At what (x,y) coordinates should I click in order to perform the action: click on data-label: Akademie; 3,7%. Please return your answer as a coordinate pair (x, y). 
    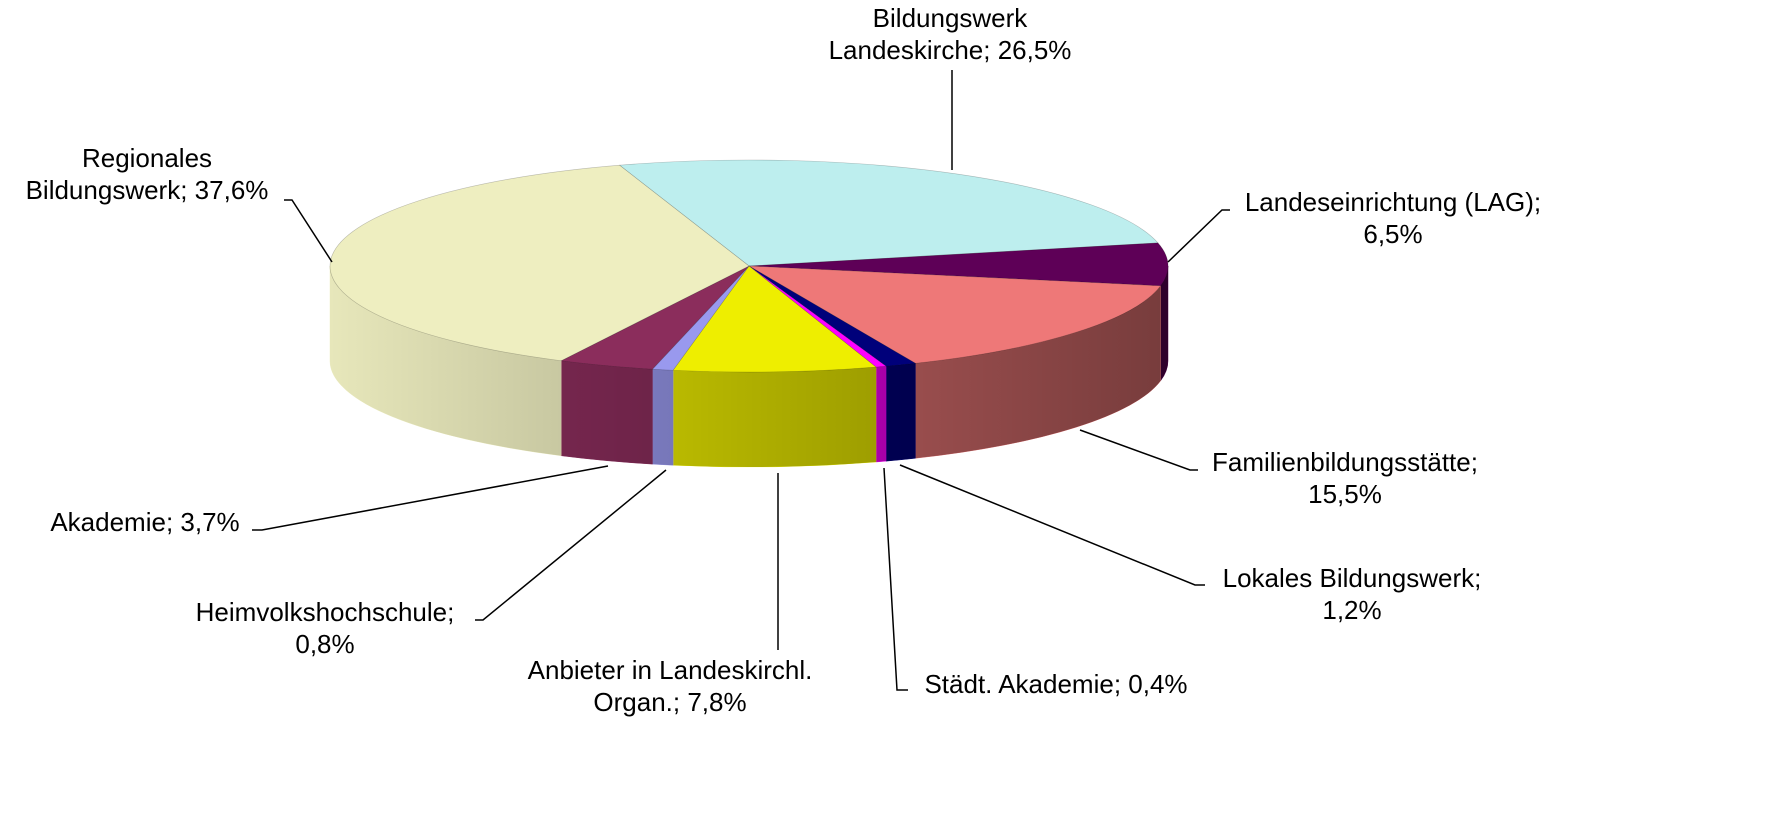
    Looking at the image, I should click on (145, 522).